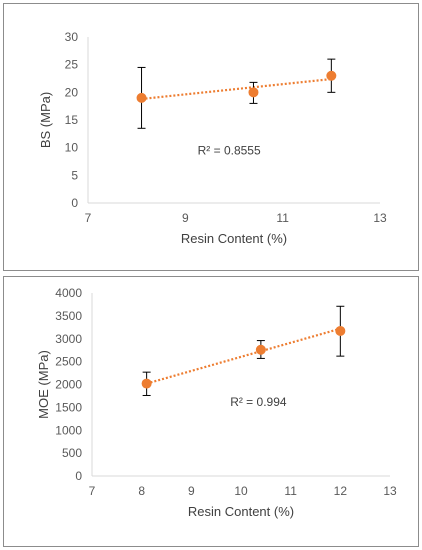 The height and width of the screenshot is (550, 422). Describe the element at coordinates (74, 175) in the screenshot. I see `y-tick-label: 5` at that location.